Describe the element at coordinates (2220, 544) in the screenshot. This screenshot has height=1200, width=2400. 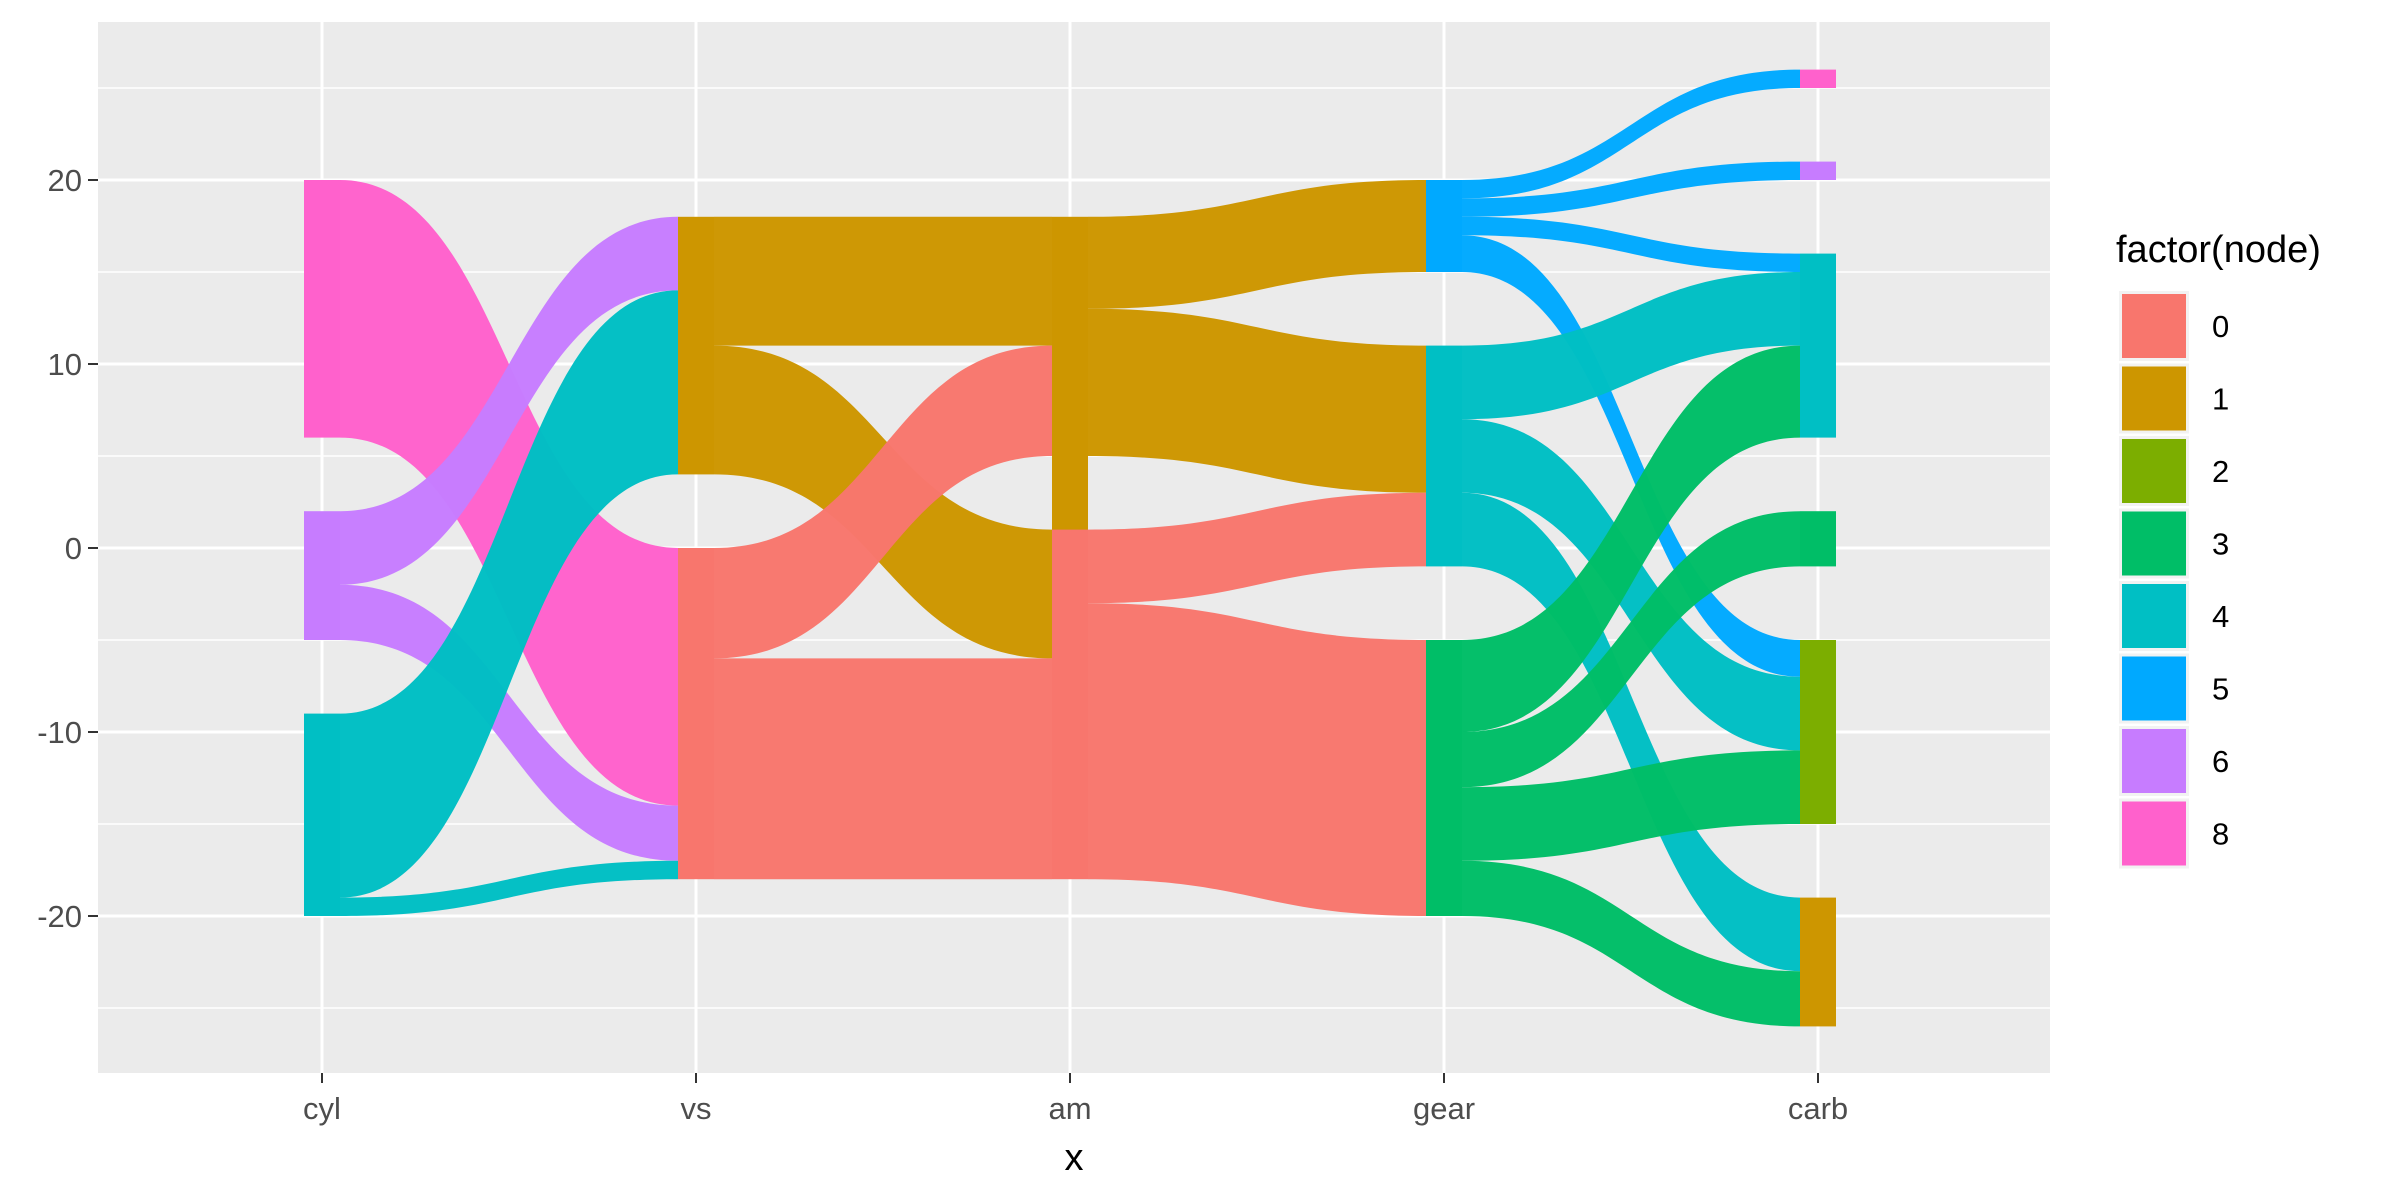
I see `legend-label-3: 3` at that location.